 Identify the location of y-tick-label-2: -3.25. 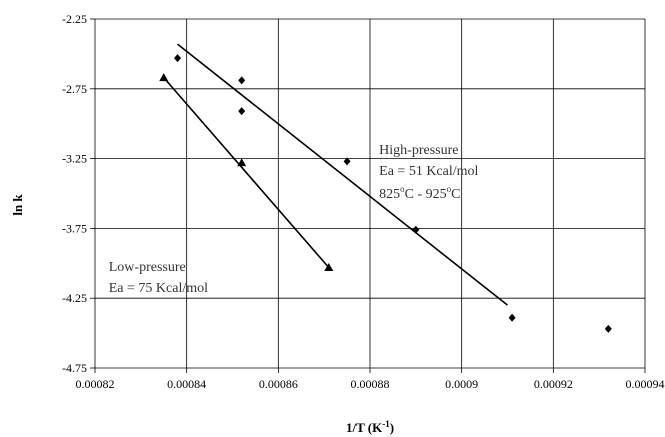
(74, 159).